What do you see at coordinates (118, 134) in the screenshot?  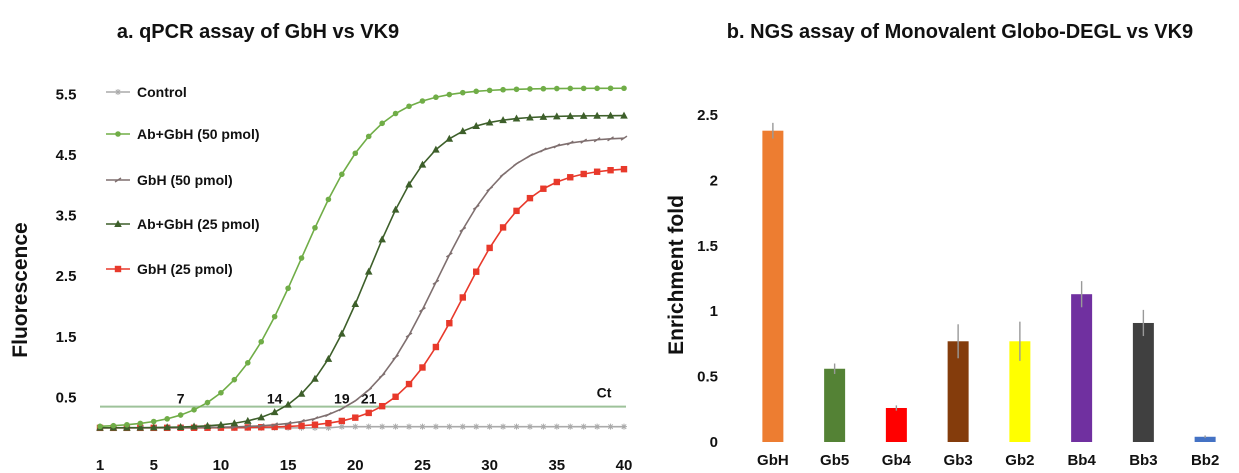 I see `legend-swatch-marker` at bounding box center [118, 134].